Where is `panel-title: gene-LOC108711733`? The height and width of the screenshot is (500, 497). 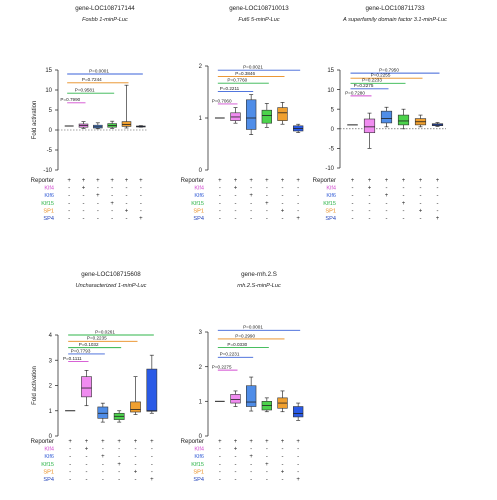
panel-title: gene-LOC108711733 is located at coordinates (395, 8).